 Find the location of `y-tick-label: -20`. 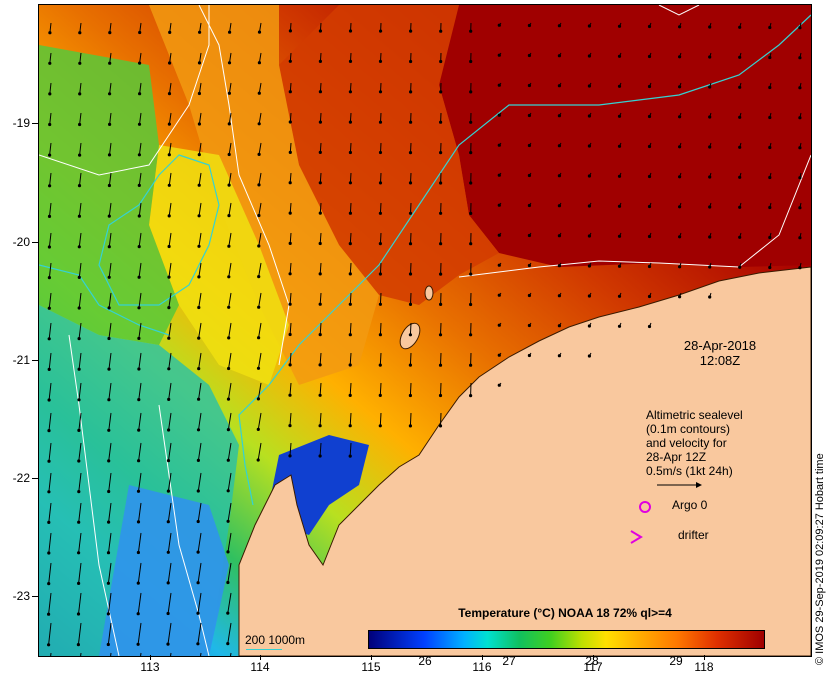

y-tick-label: -20 is located at coordinates (21, 242).